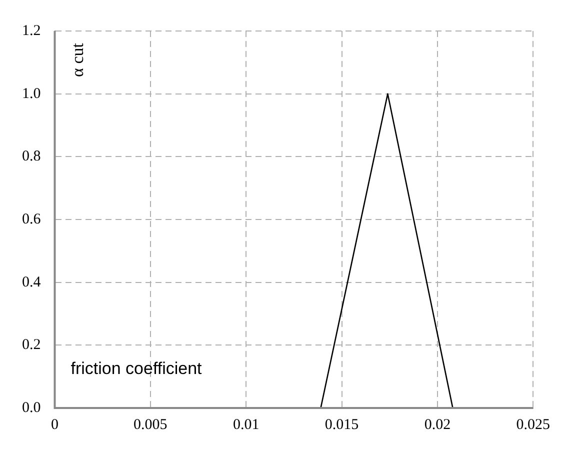  What do you see at coordinates (77, 59) in the screenshot?
I see `y-axis-title: α cut` at bounding box center [77, 59].